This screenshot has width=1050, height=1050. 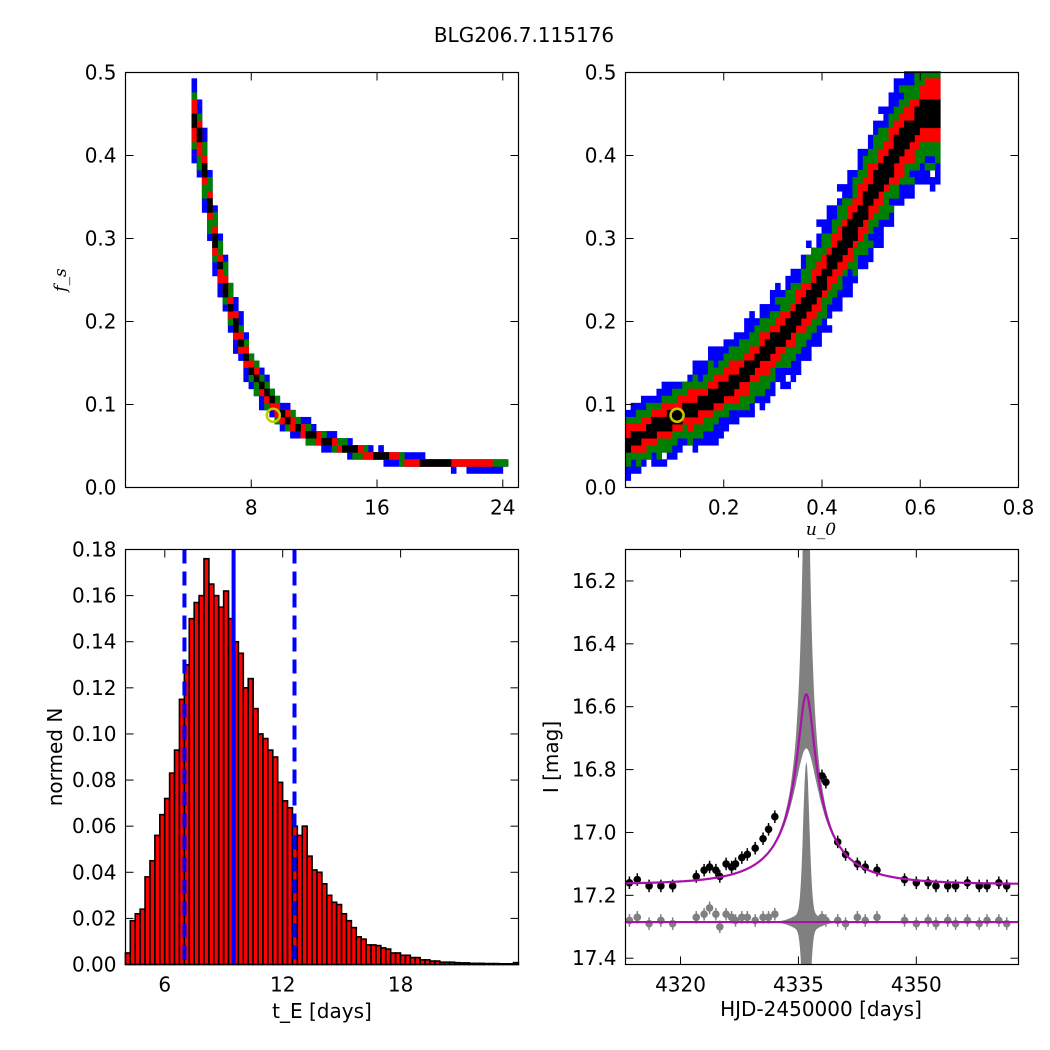 What do you see at coordinates (857, 917) in the screenshot?
I see `residual-point` at bounding box center [857, 917].